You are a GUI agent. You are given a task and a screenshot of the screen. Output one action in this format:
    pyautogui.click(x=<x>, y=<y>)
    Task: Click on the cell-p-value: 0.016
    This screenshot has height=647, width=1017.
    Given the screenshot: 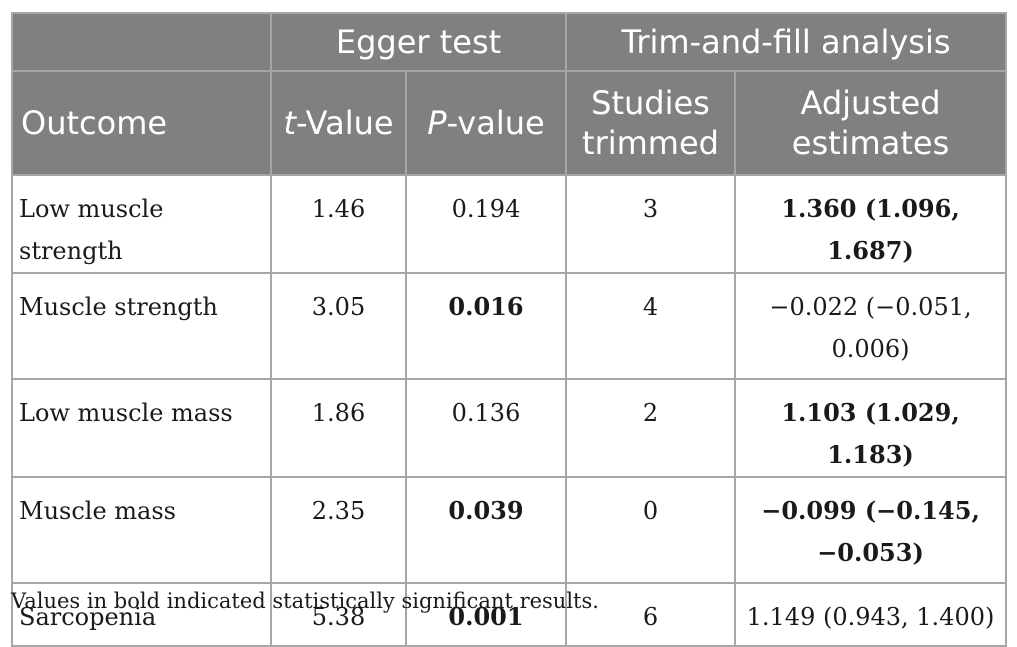 What is the action you would take?
    pyautogui.click(x=486, y=326)
    